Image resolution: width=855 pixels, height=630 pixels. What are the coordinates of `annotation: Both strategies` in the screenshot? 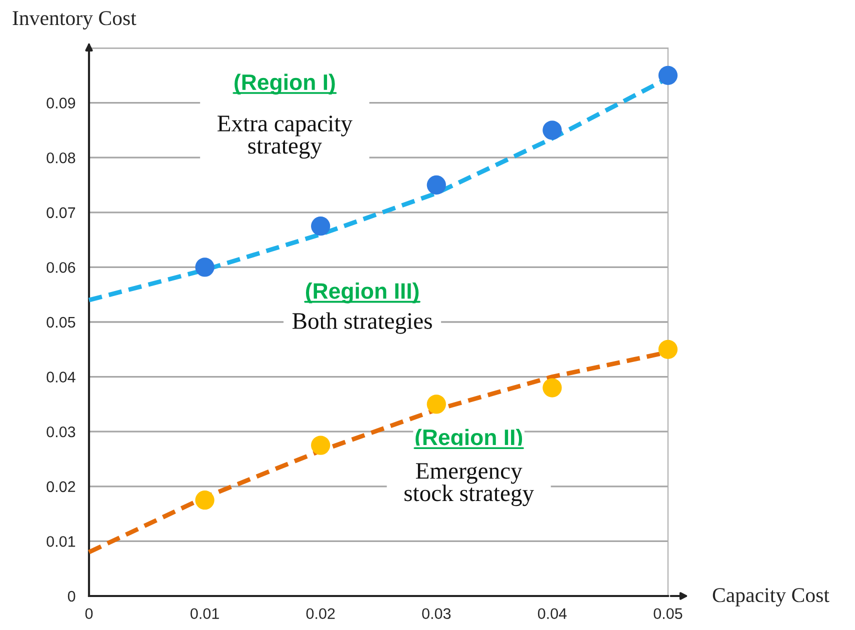 It's located at (362, 323).